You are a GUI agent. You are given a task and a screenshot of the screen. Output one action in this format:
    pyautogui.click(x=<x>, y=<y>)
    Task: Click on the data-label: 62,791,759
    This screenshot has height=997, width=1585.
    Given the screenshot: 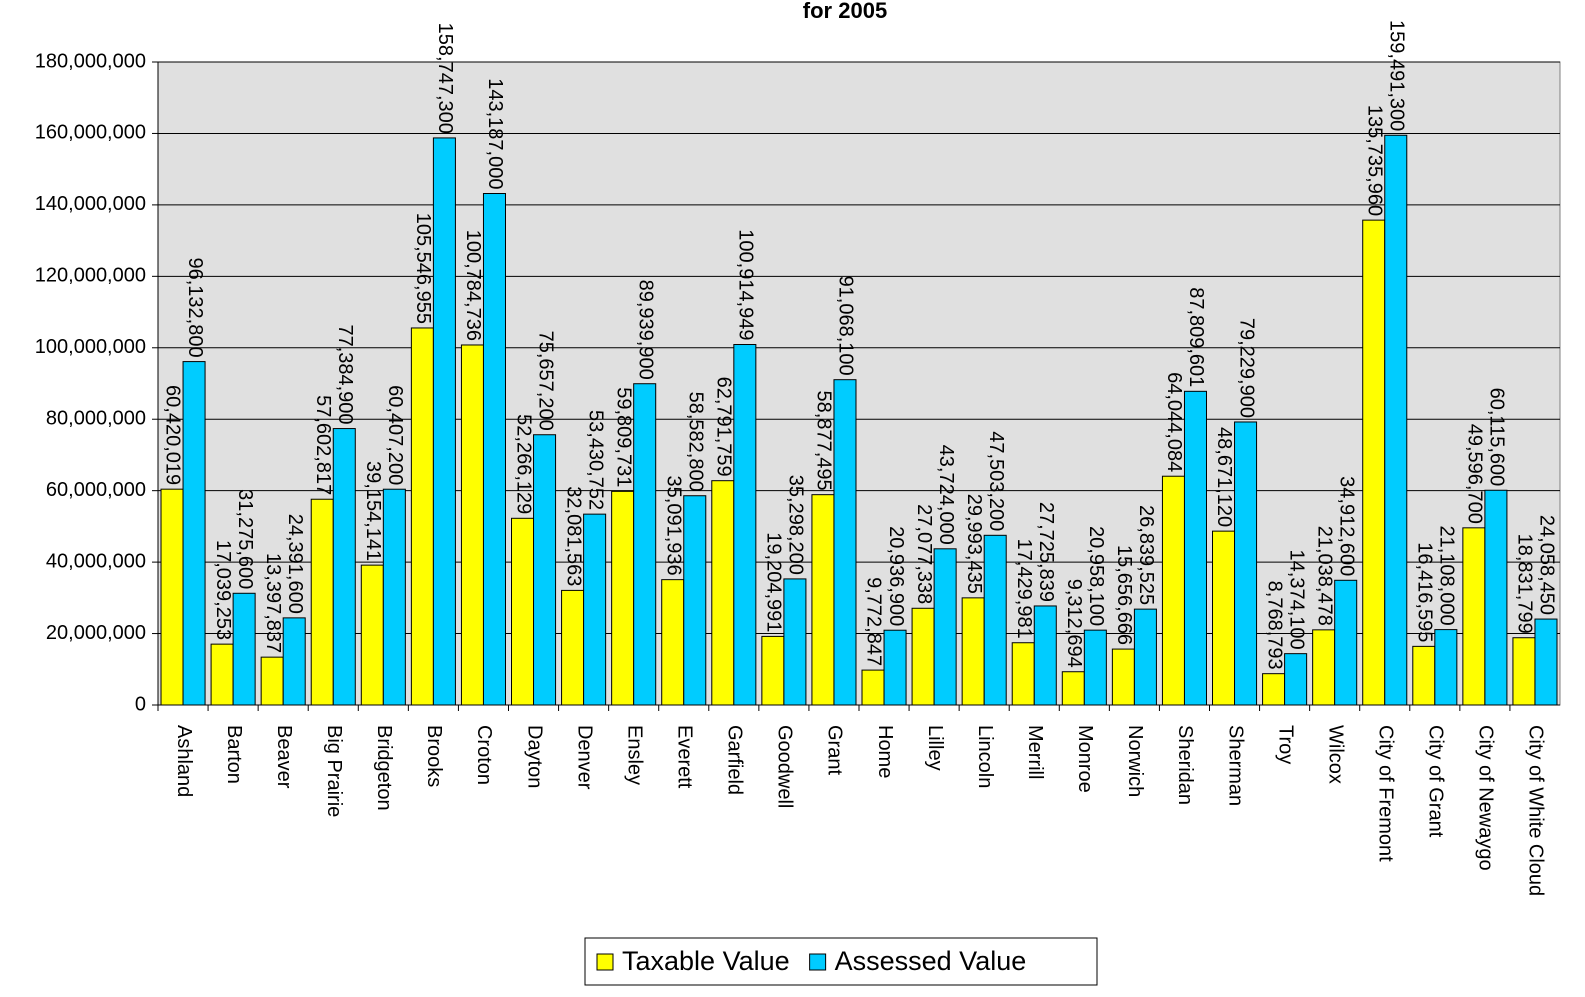 What is the action you would take?
    pyautogui.click(x=724, y=427)
    